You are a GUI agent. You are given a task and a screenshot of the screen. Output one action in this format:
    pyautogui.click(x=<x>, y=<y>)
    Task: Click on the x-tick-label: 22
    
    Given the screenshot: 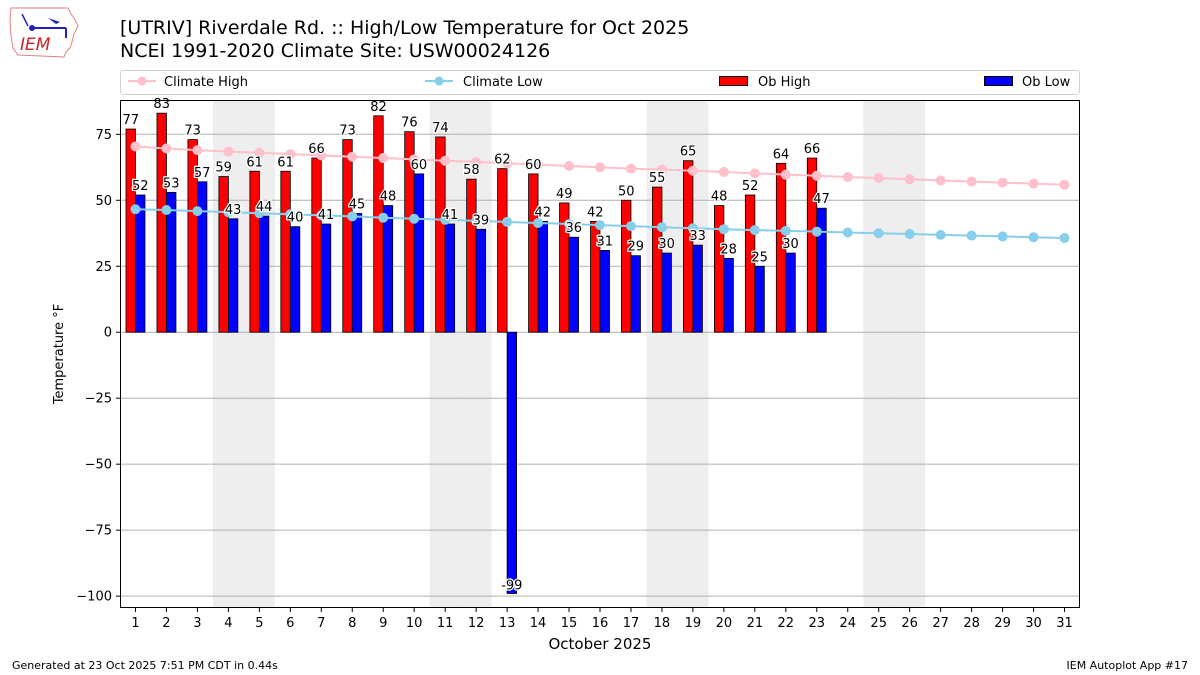 What is the action you would take?
    pyautogui.click(x=786, y=623)
    